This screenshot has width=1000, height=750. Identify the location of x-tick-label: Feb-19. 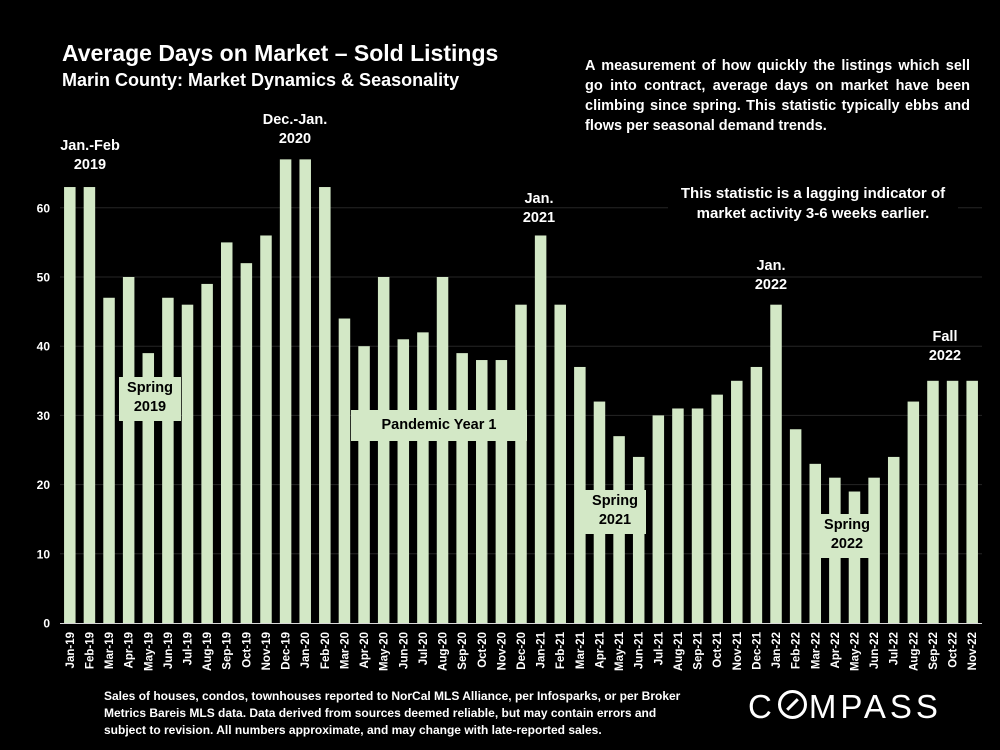
(90, 650).